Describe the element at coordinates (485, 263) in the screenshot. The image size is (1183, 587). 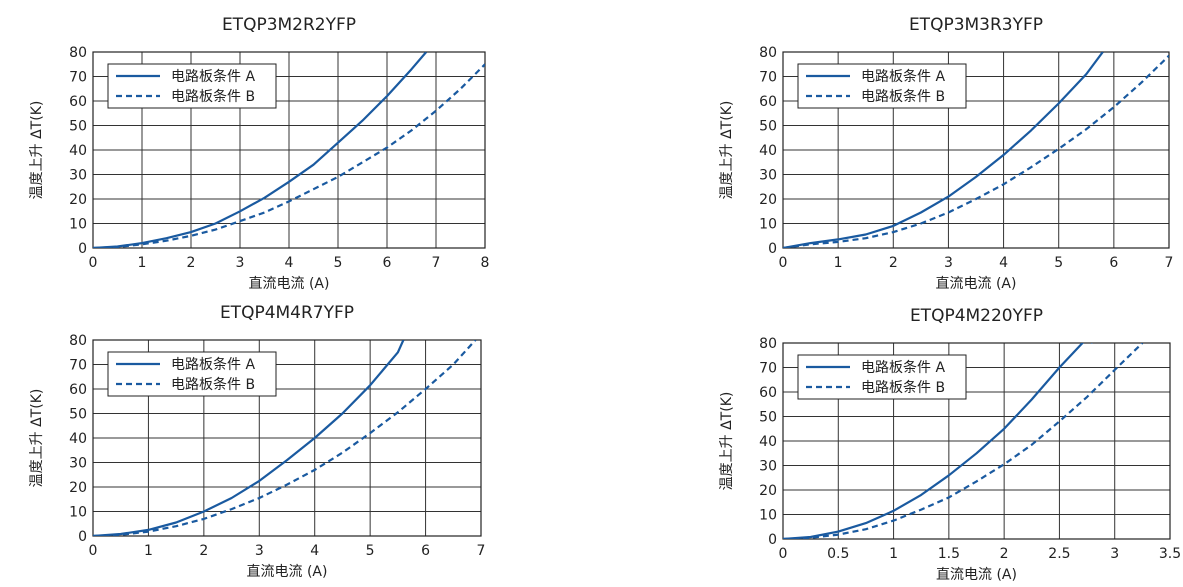
I see `x-tick-label: 8` at that location.